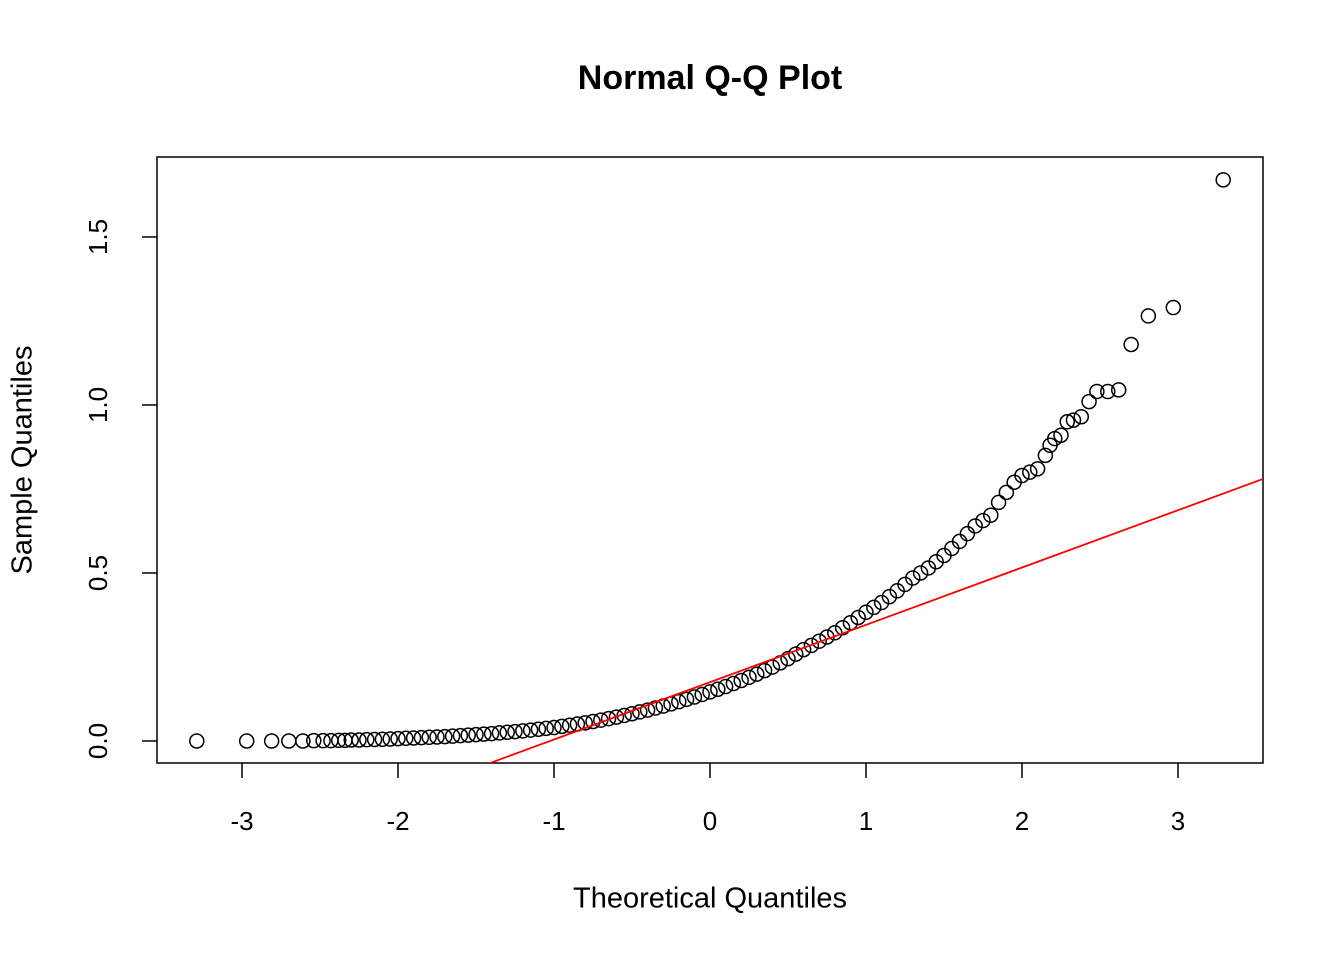  What do you see at coordinates (98, 405) in the screenshot?
I see `y-tick-label: 1.0` at bounding box center [98, 405].